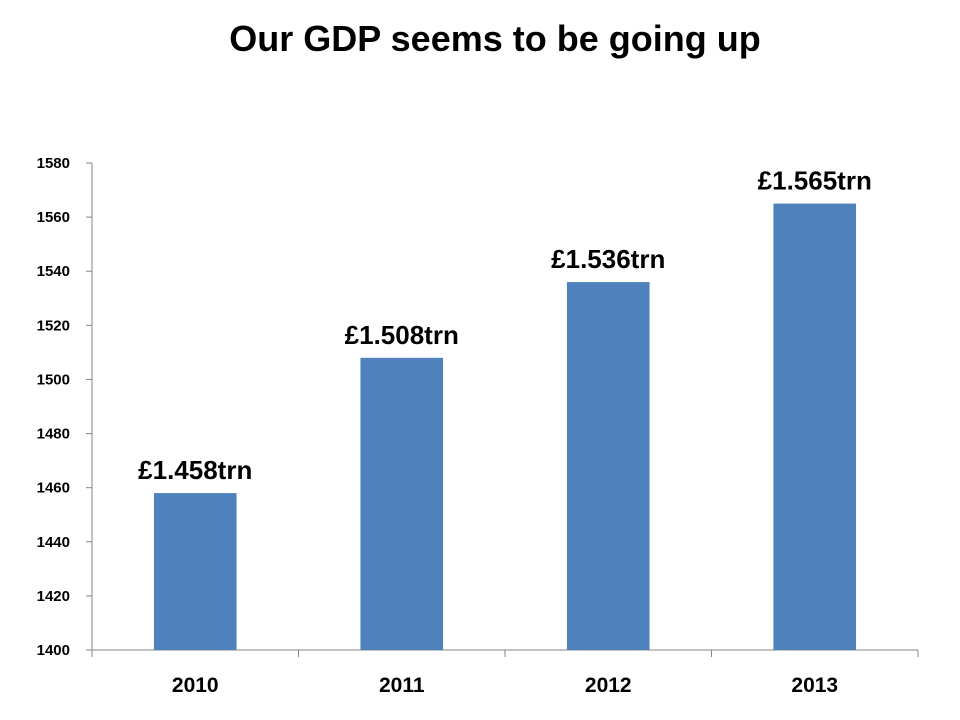 This screenshot has height=720, width=960. I want to click on data-label-2010: £1.458trn, so click(195, 470).